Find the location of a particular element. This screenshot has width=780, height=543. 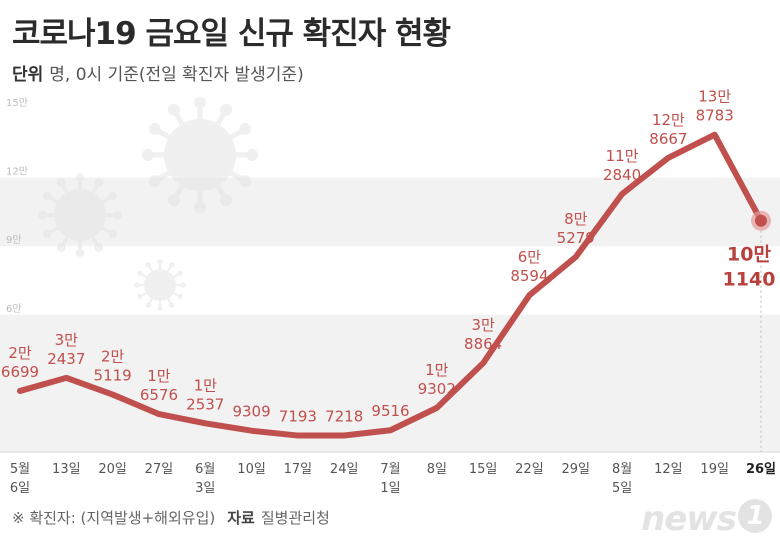

y-tick-label: 15만 is located at coordinates (17, 103).